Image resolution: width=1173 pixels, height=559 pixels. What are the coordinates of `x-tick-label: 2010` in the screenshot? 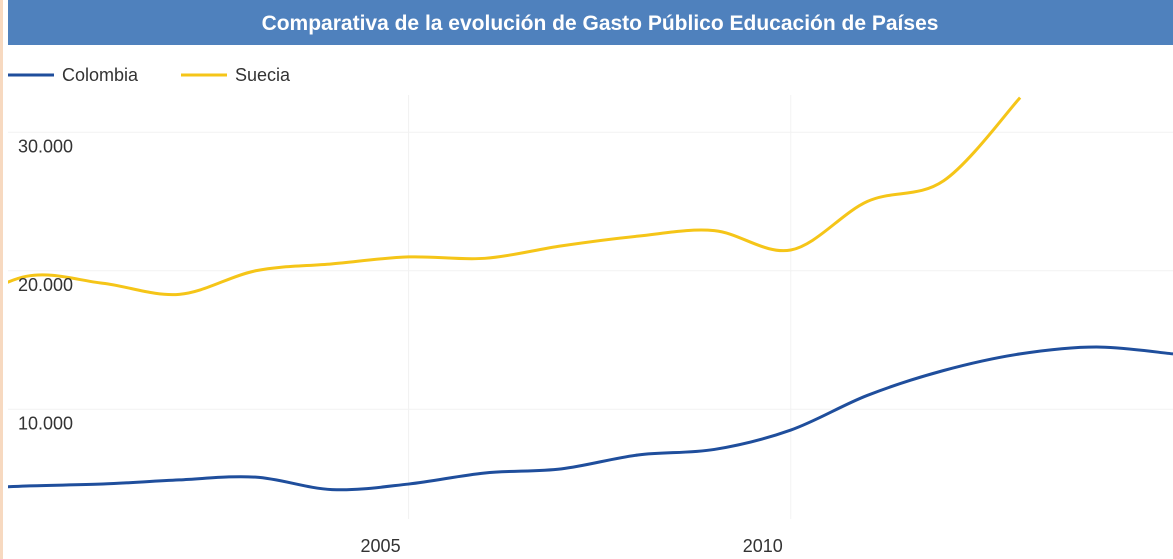 It's located at (763, 546).